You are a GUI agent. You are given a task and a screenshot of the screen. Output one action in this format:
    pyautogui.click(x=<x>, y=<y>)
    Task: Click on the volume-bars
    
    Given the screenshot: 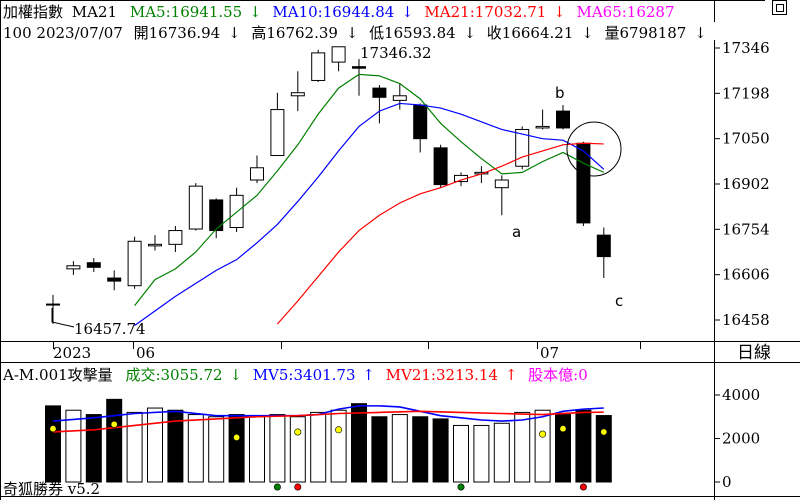 What is the action you would take?
    pyautogui.click(x=328, y=440)
    